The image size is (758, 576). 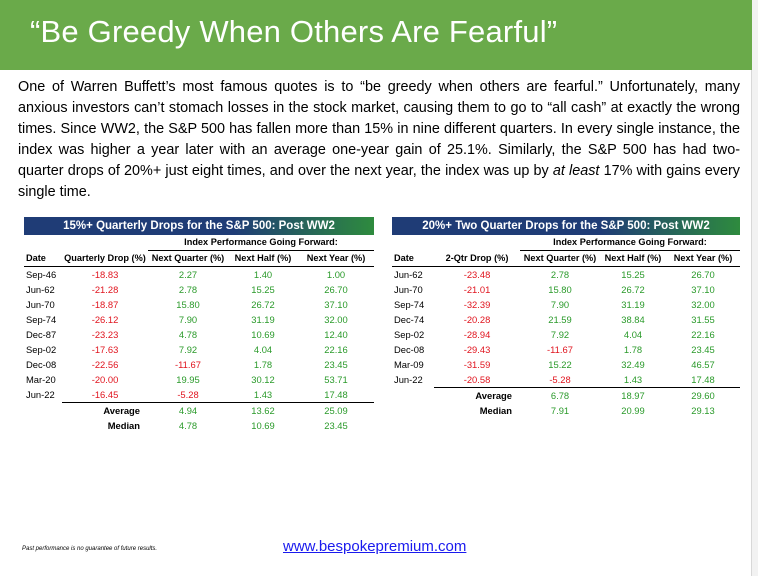 What do you see at coordinates (560, 395) in the screenshot?
I see `stat-value: 6.78` at bounding box center [560, 395].